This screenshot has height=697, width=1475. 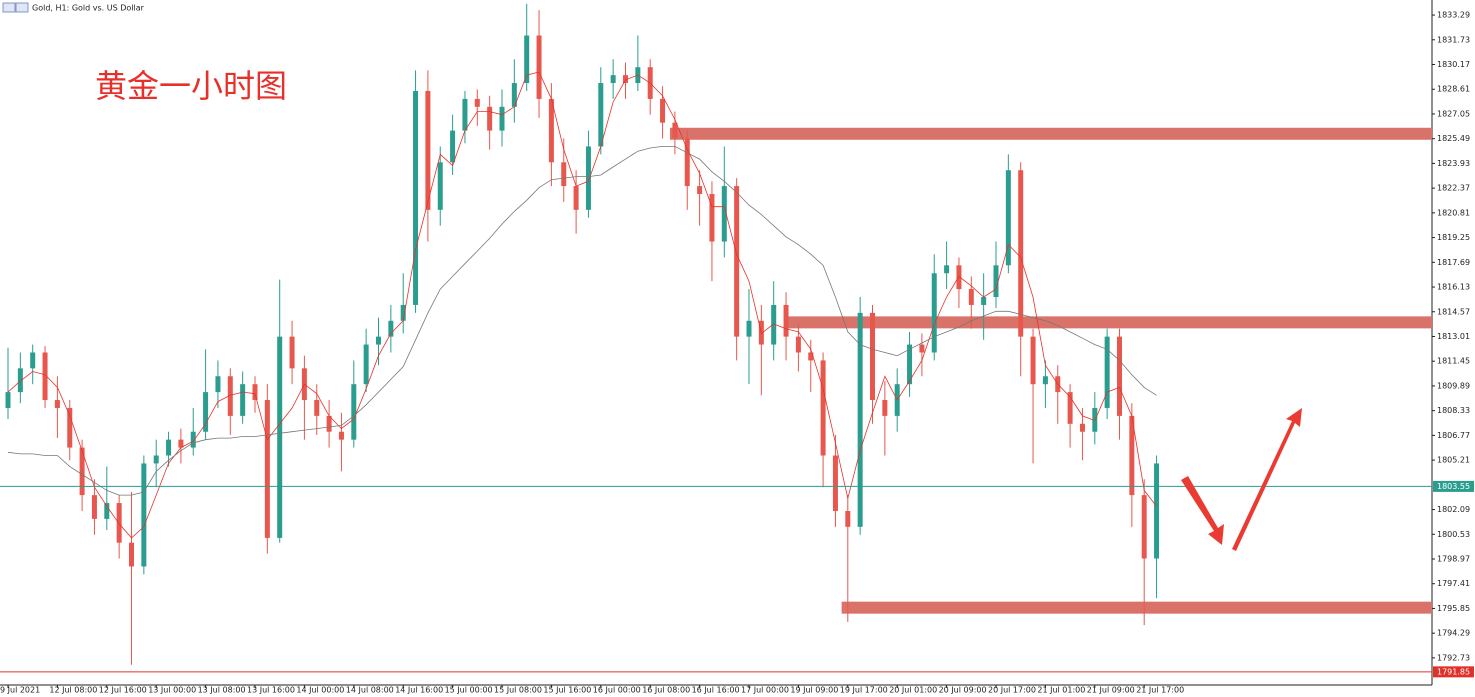 I want to click on low-price-label: 1791.85, so click(x=1453, y=671).